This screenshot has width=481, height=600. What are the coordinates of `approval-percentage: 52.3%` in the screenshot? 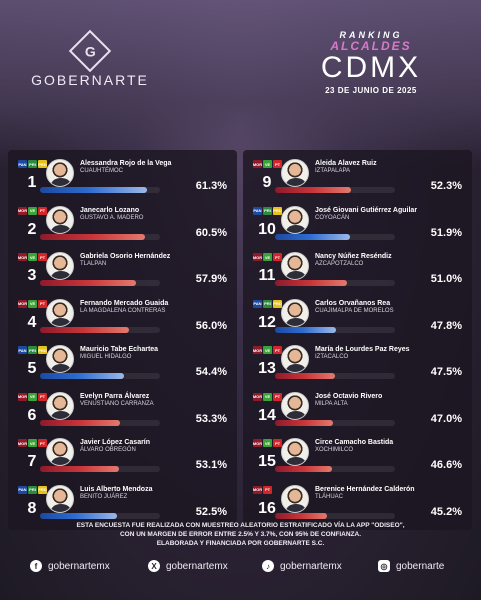 It's located at (446, 186).